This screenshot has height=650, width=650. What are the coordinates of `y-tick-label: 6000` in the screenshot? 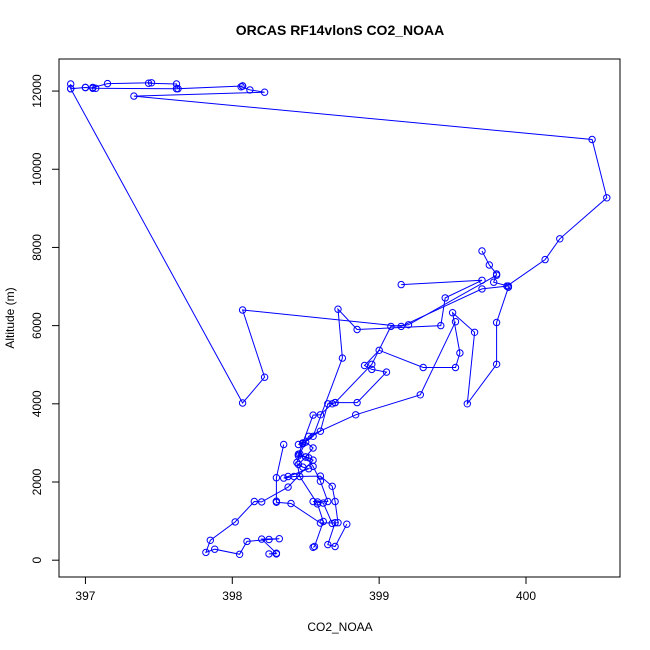 It's located at (37, 325).